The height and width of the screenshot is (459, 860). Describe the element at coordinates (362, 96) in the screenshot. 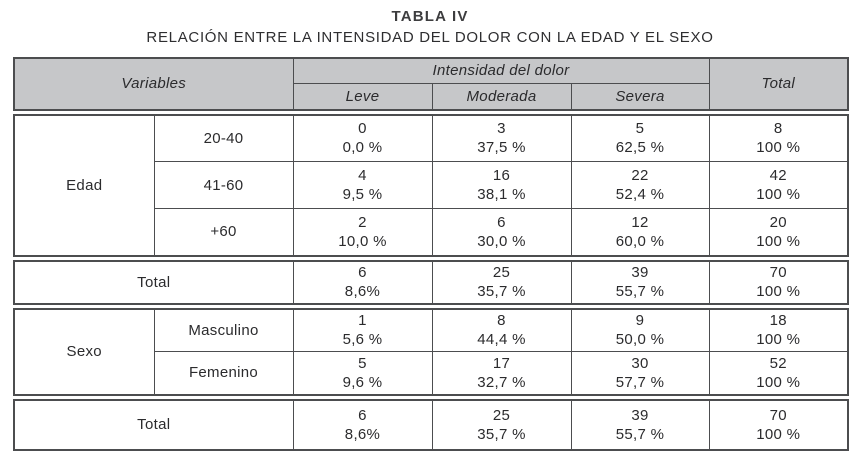

I see `header-leve: Leve` at that location.